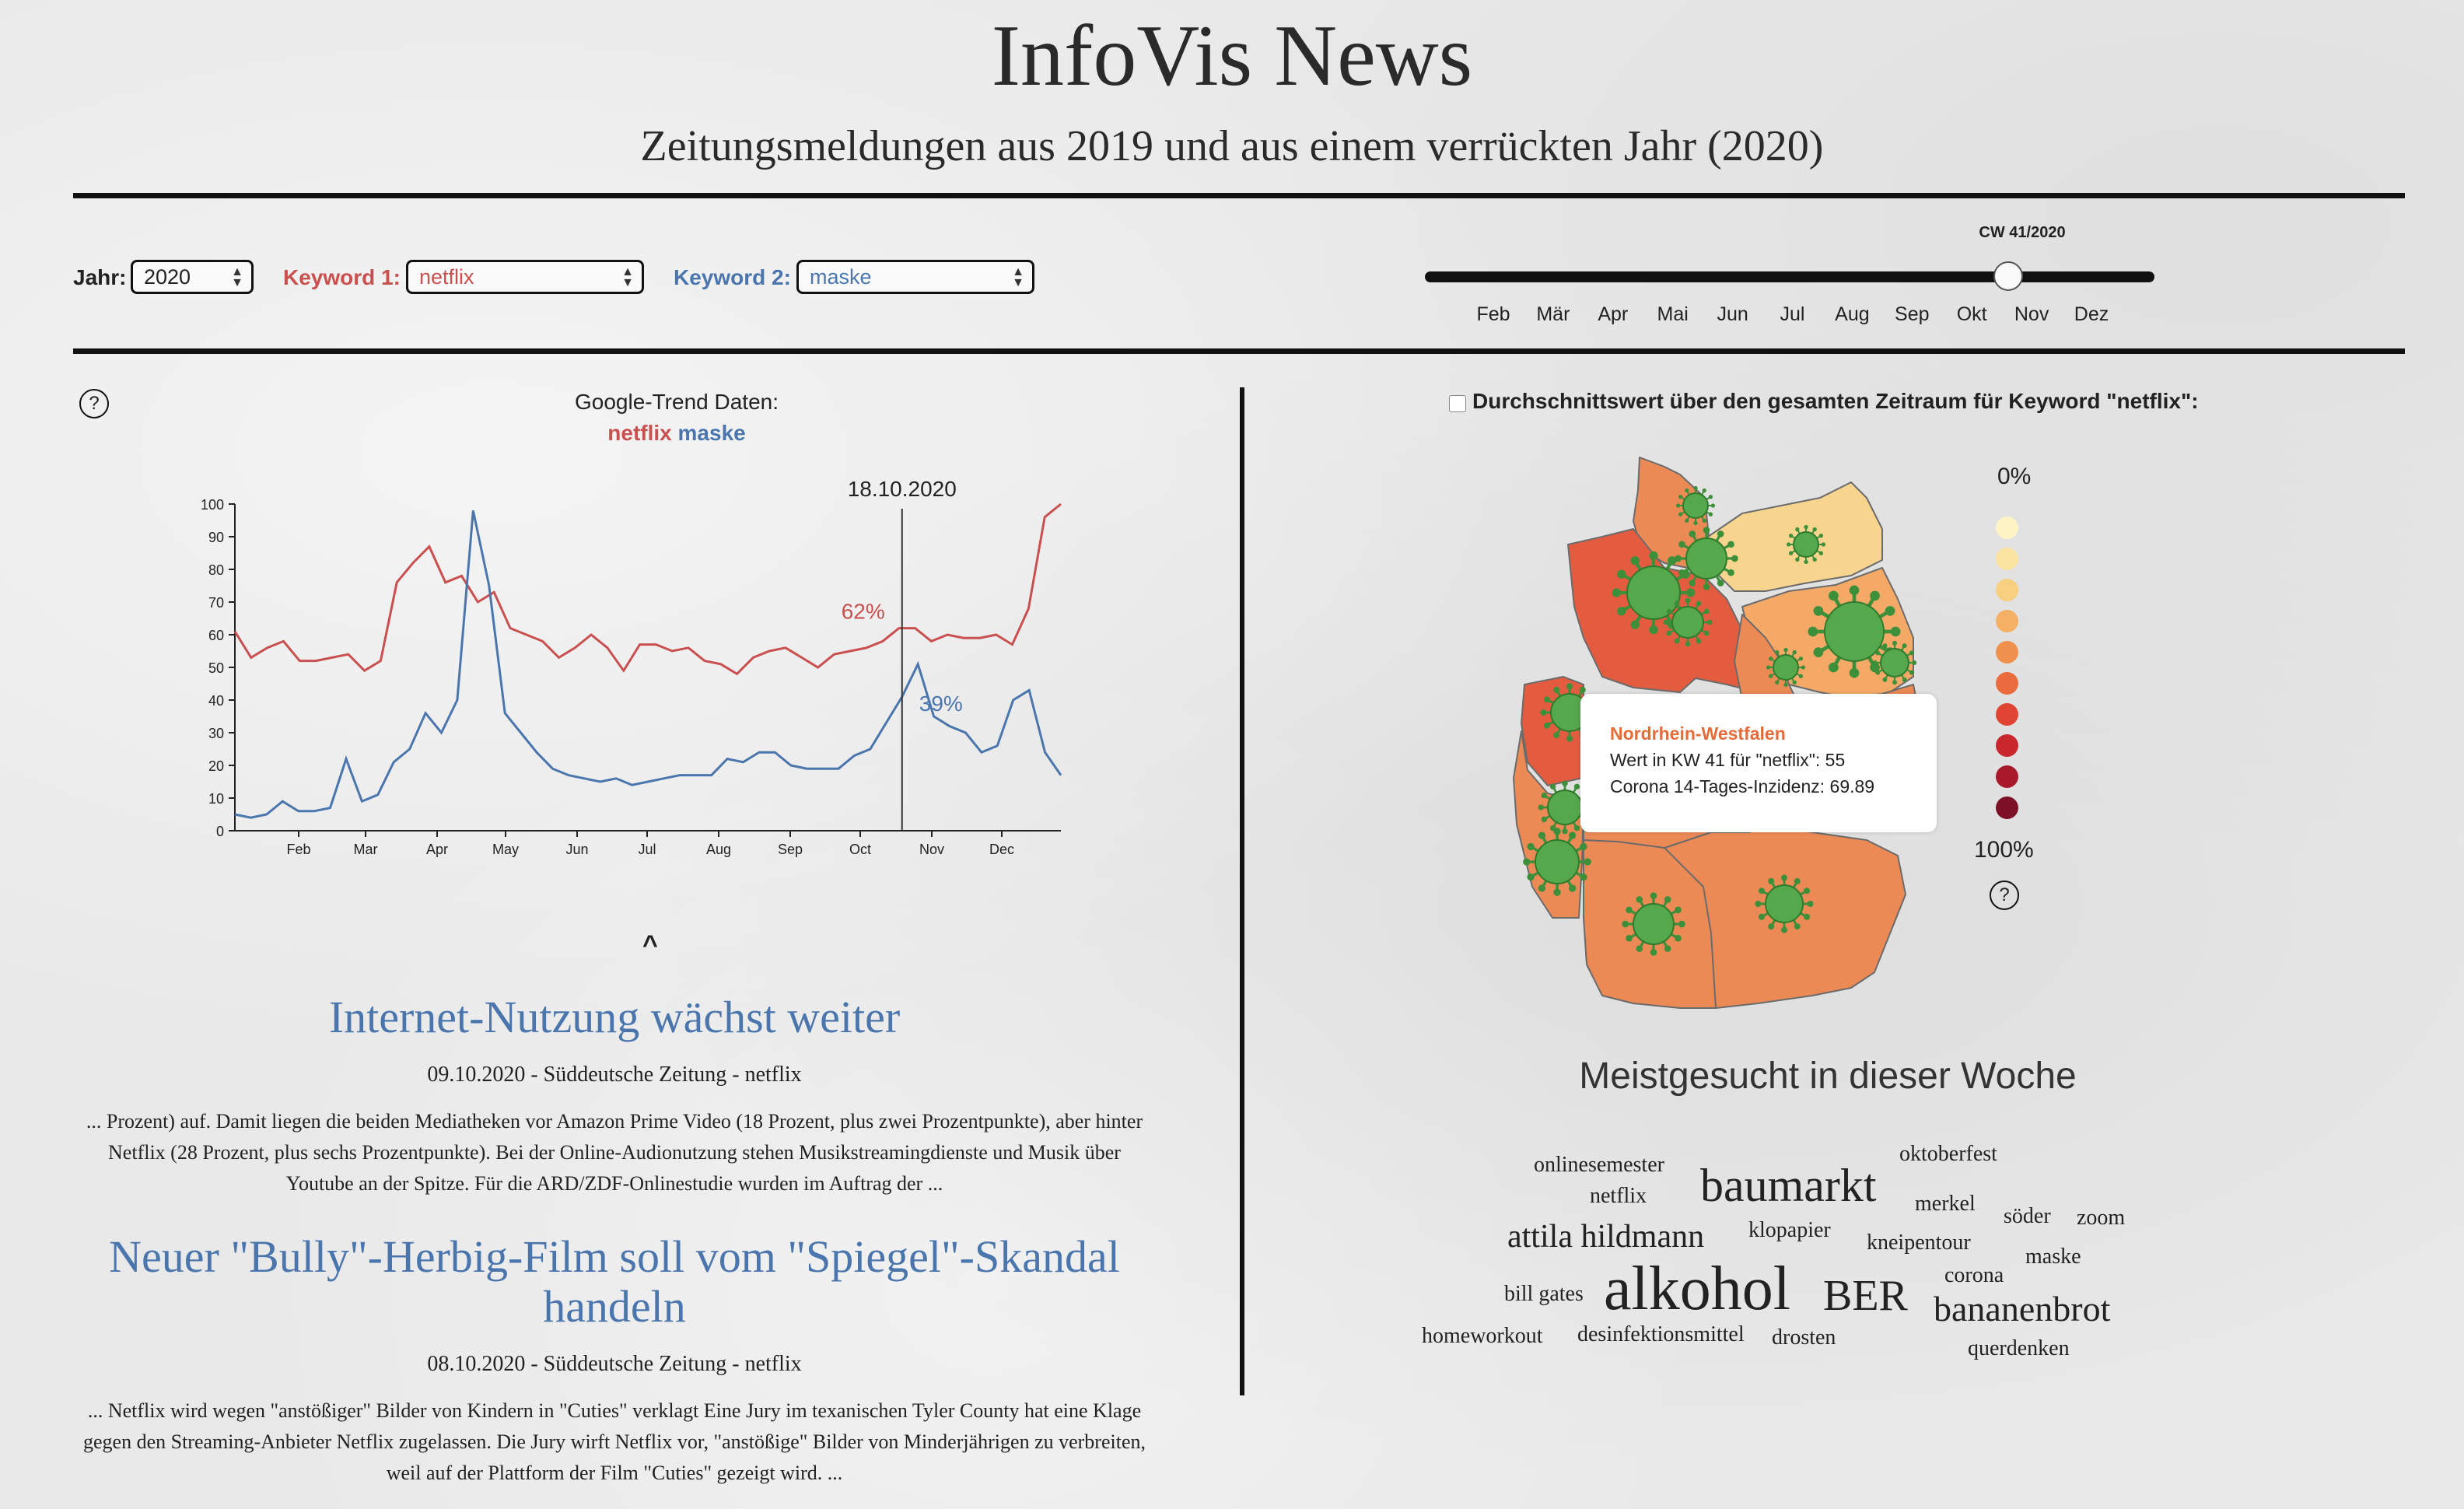 The image size is (2464, 1509). Describe the element at coordinates (1458, 403) in the screenshot. I see `average-checkbox` at that location.